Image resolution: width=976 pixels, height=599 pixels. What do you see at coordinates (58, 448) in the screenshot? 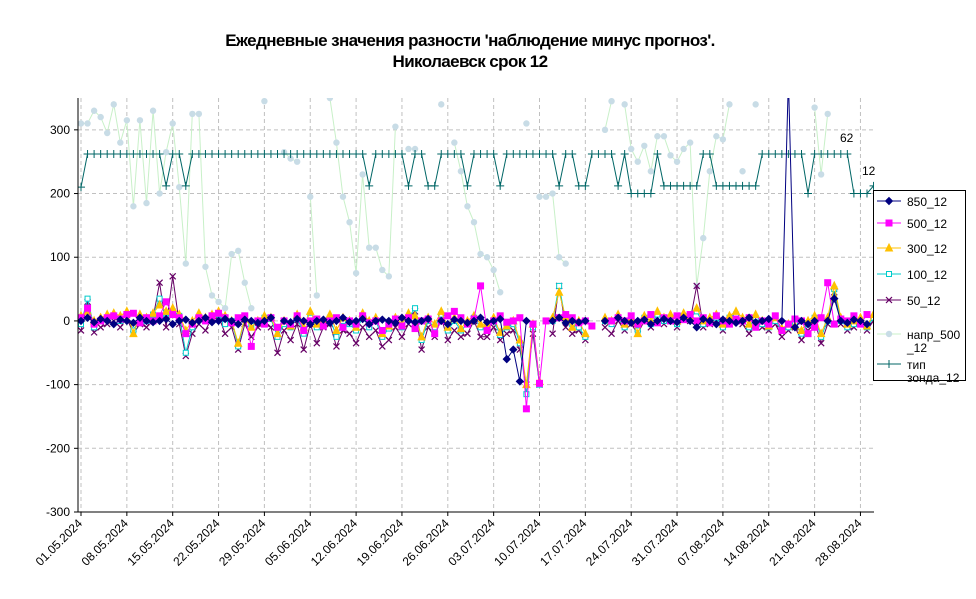
I see `y-tick-label: -200` at bounding box center [58, 448].